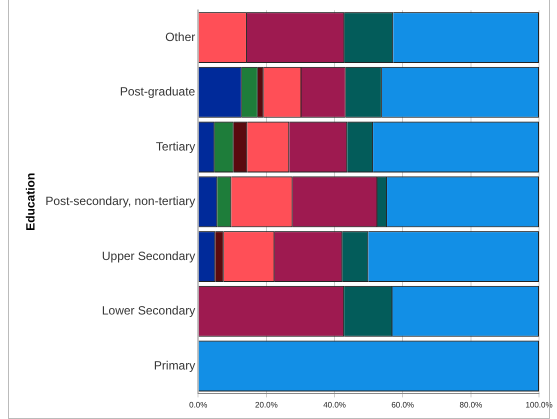 Image resolution: width=557 pixels, height=419 pixels. I want to click on x-tick-label: 40.0%, so click(334, 405).